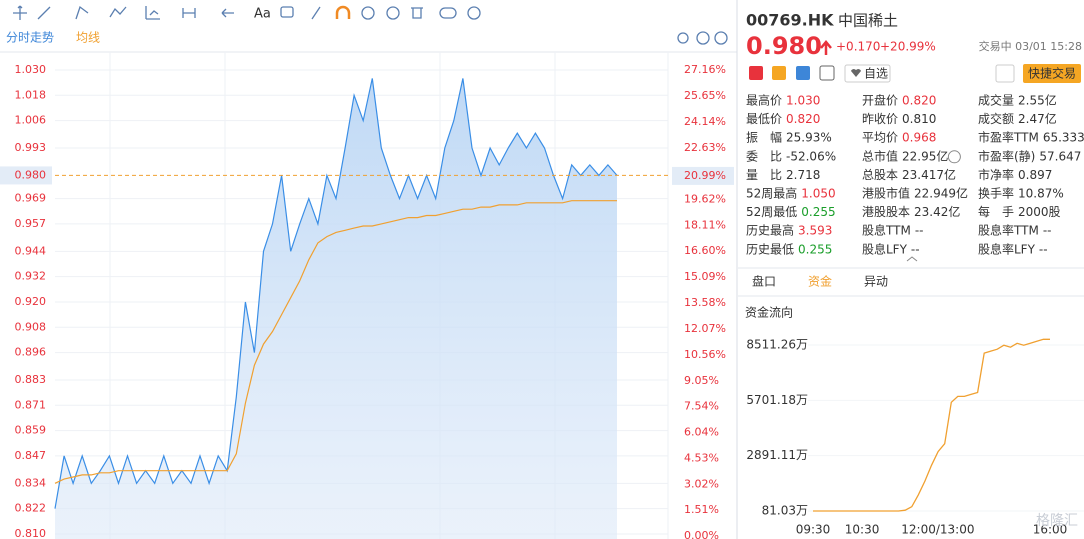 The width and height of the screenshot is (1084, 539). What do you see at coordinates (919, 119) in the screenshot?
I see `stat-value: 0.810` at bounding box center [919, 119].